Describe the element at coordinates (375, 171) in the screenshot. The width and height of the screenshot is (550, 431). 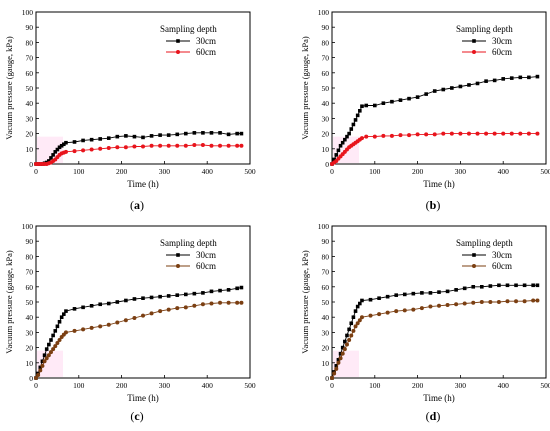
I see `x-tick-label: 100` at that location.